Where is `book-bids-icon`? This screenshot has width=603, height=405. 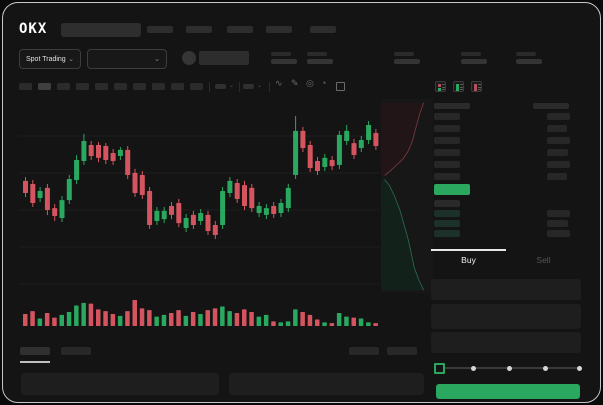
book-bids-icon is located at coordinates (458, 86).